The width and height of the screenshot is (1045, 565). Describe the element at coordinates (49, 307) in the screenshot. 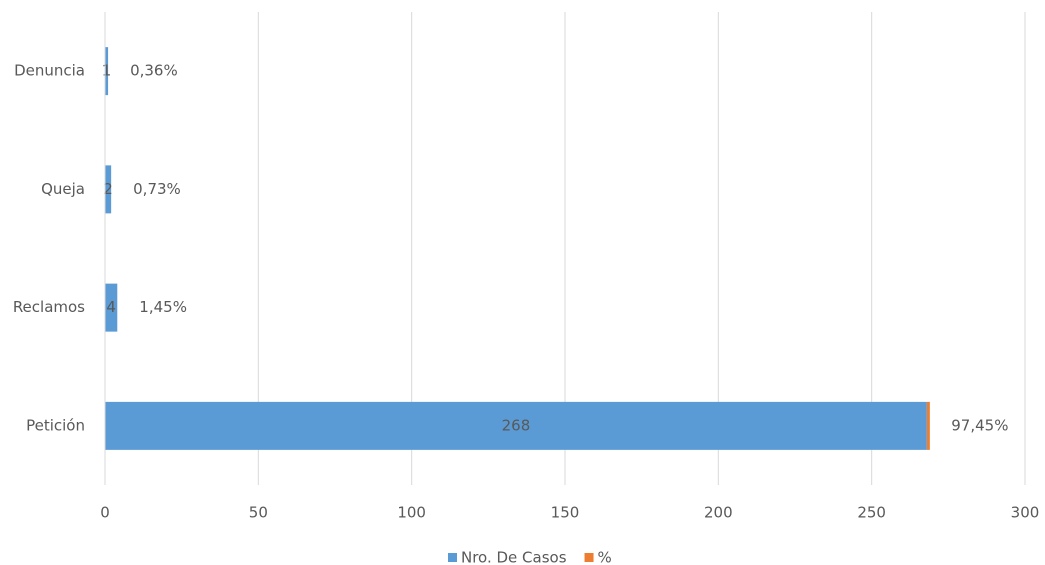

I see `y-tick-label: Reclamos` at that location.